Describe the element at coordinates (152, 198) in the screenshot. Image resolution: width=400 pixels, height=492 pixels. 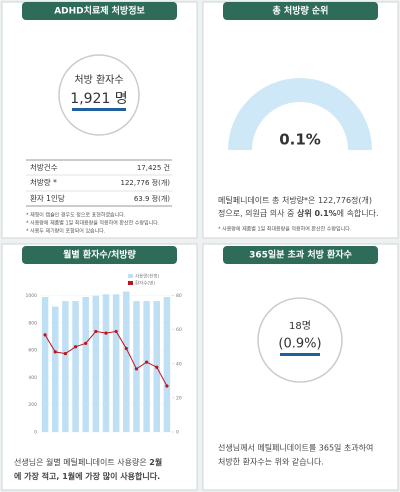
I see `stat-value: 63.9 정(개)` at that location.